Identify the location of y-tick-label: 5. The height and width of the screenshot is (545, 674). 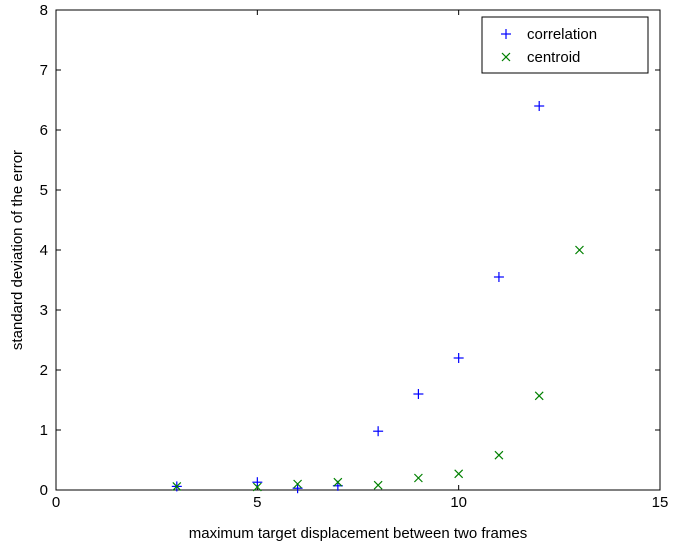
(44, 190).